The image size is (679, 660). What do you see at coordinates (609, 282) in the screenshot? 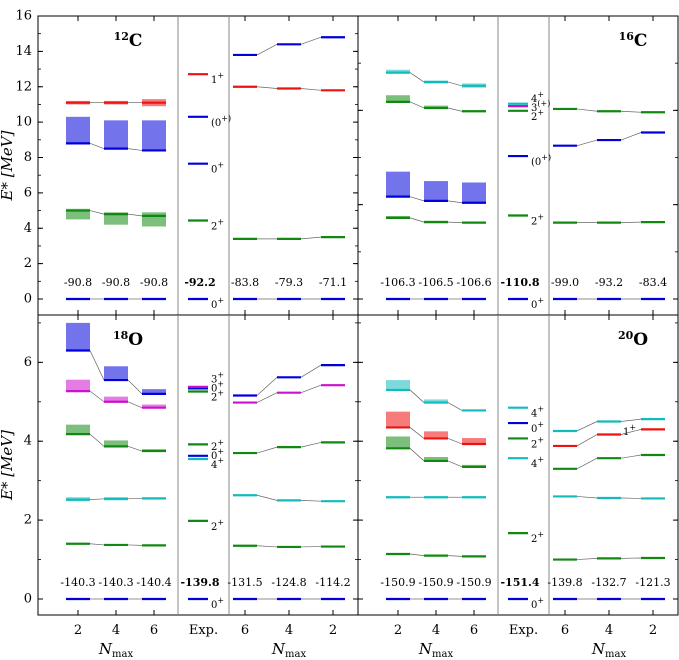
I see `gs-energy-label: -93.2` at bounding box center [609, 282].